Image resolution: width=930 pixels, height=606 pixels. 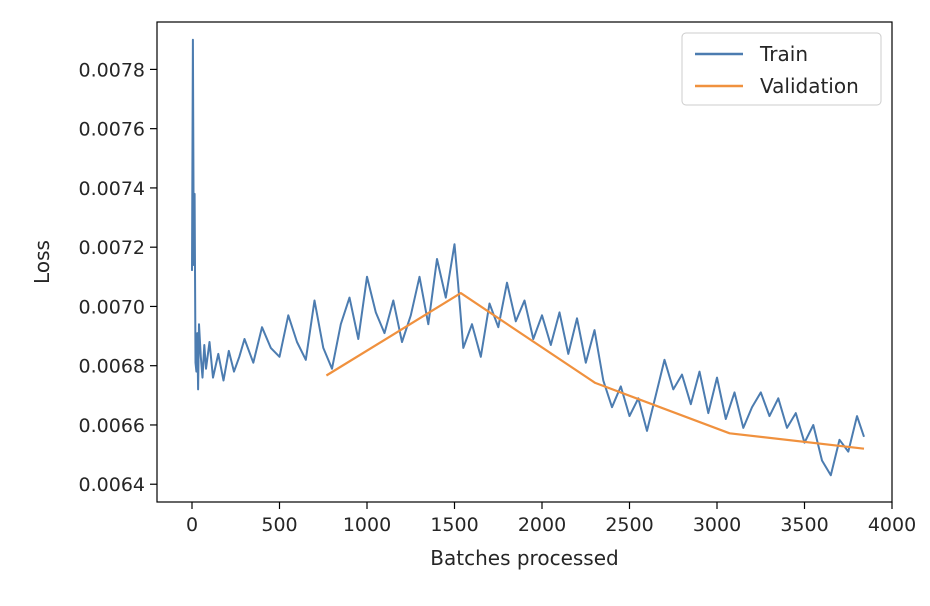 What do you see at coordinates (367, 525) in the screenshot?
I see `x-tick-label: 1000` at bounding box center [367, 525].